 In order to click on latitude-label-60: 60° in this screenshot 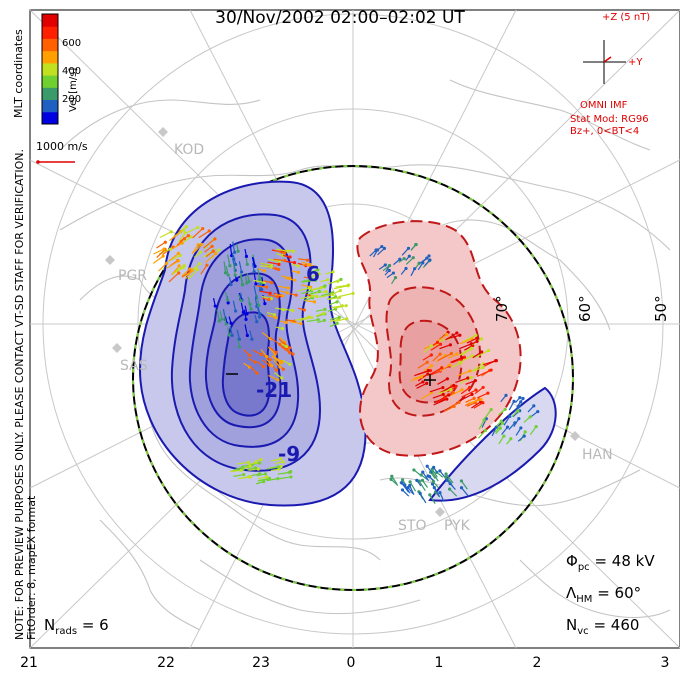, I will do `click(585, 308)`.